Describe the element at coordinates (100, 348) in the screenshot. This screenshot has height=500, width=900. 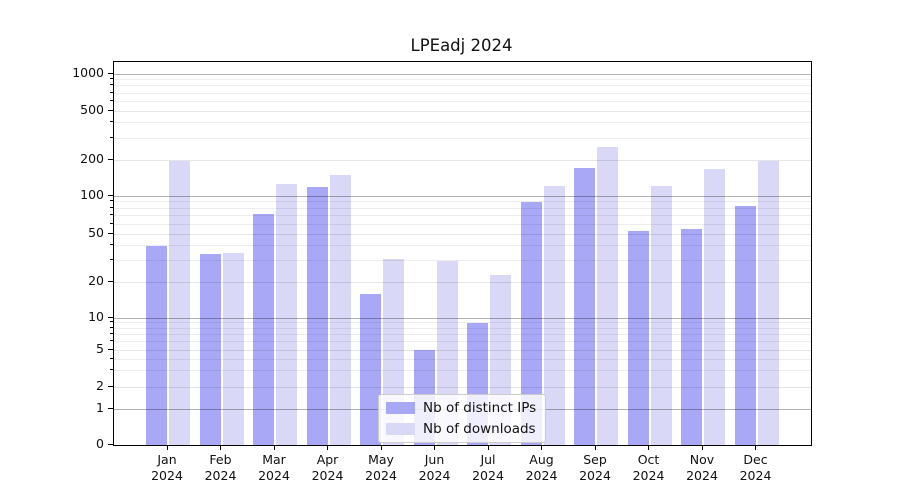
I see `y-tick-label: 5` at that location.